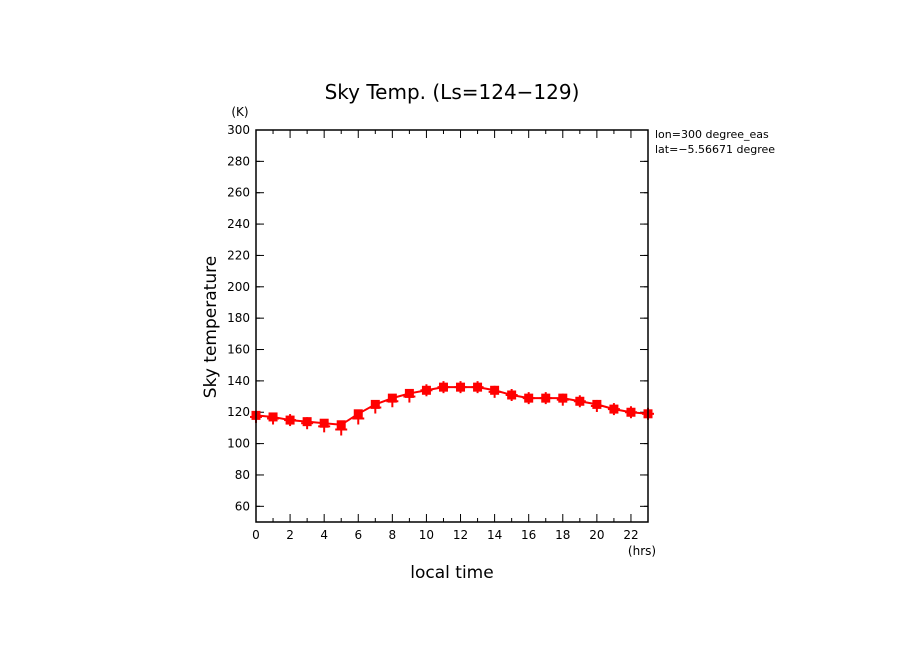  Describe the element at coordinates (238, 381) in the screenshot. I see `y-tick-label: 140` at that location.